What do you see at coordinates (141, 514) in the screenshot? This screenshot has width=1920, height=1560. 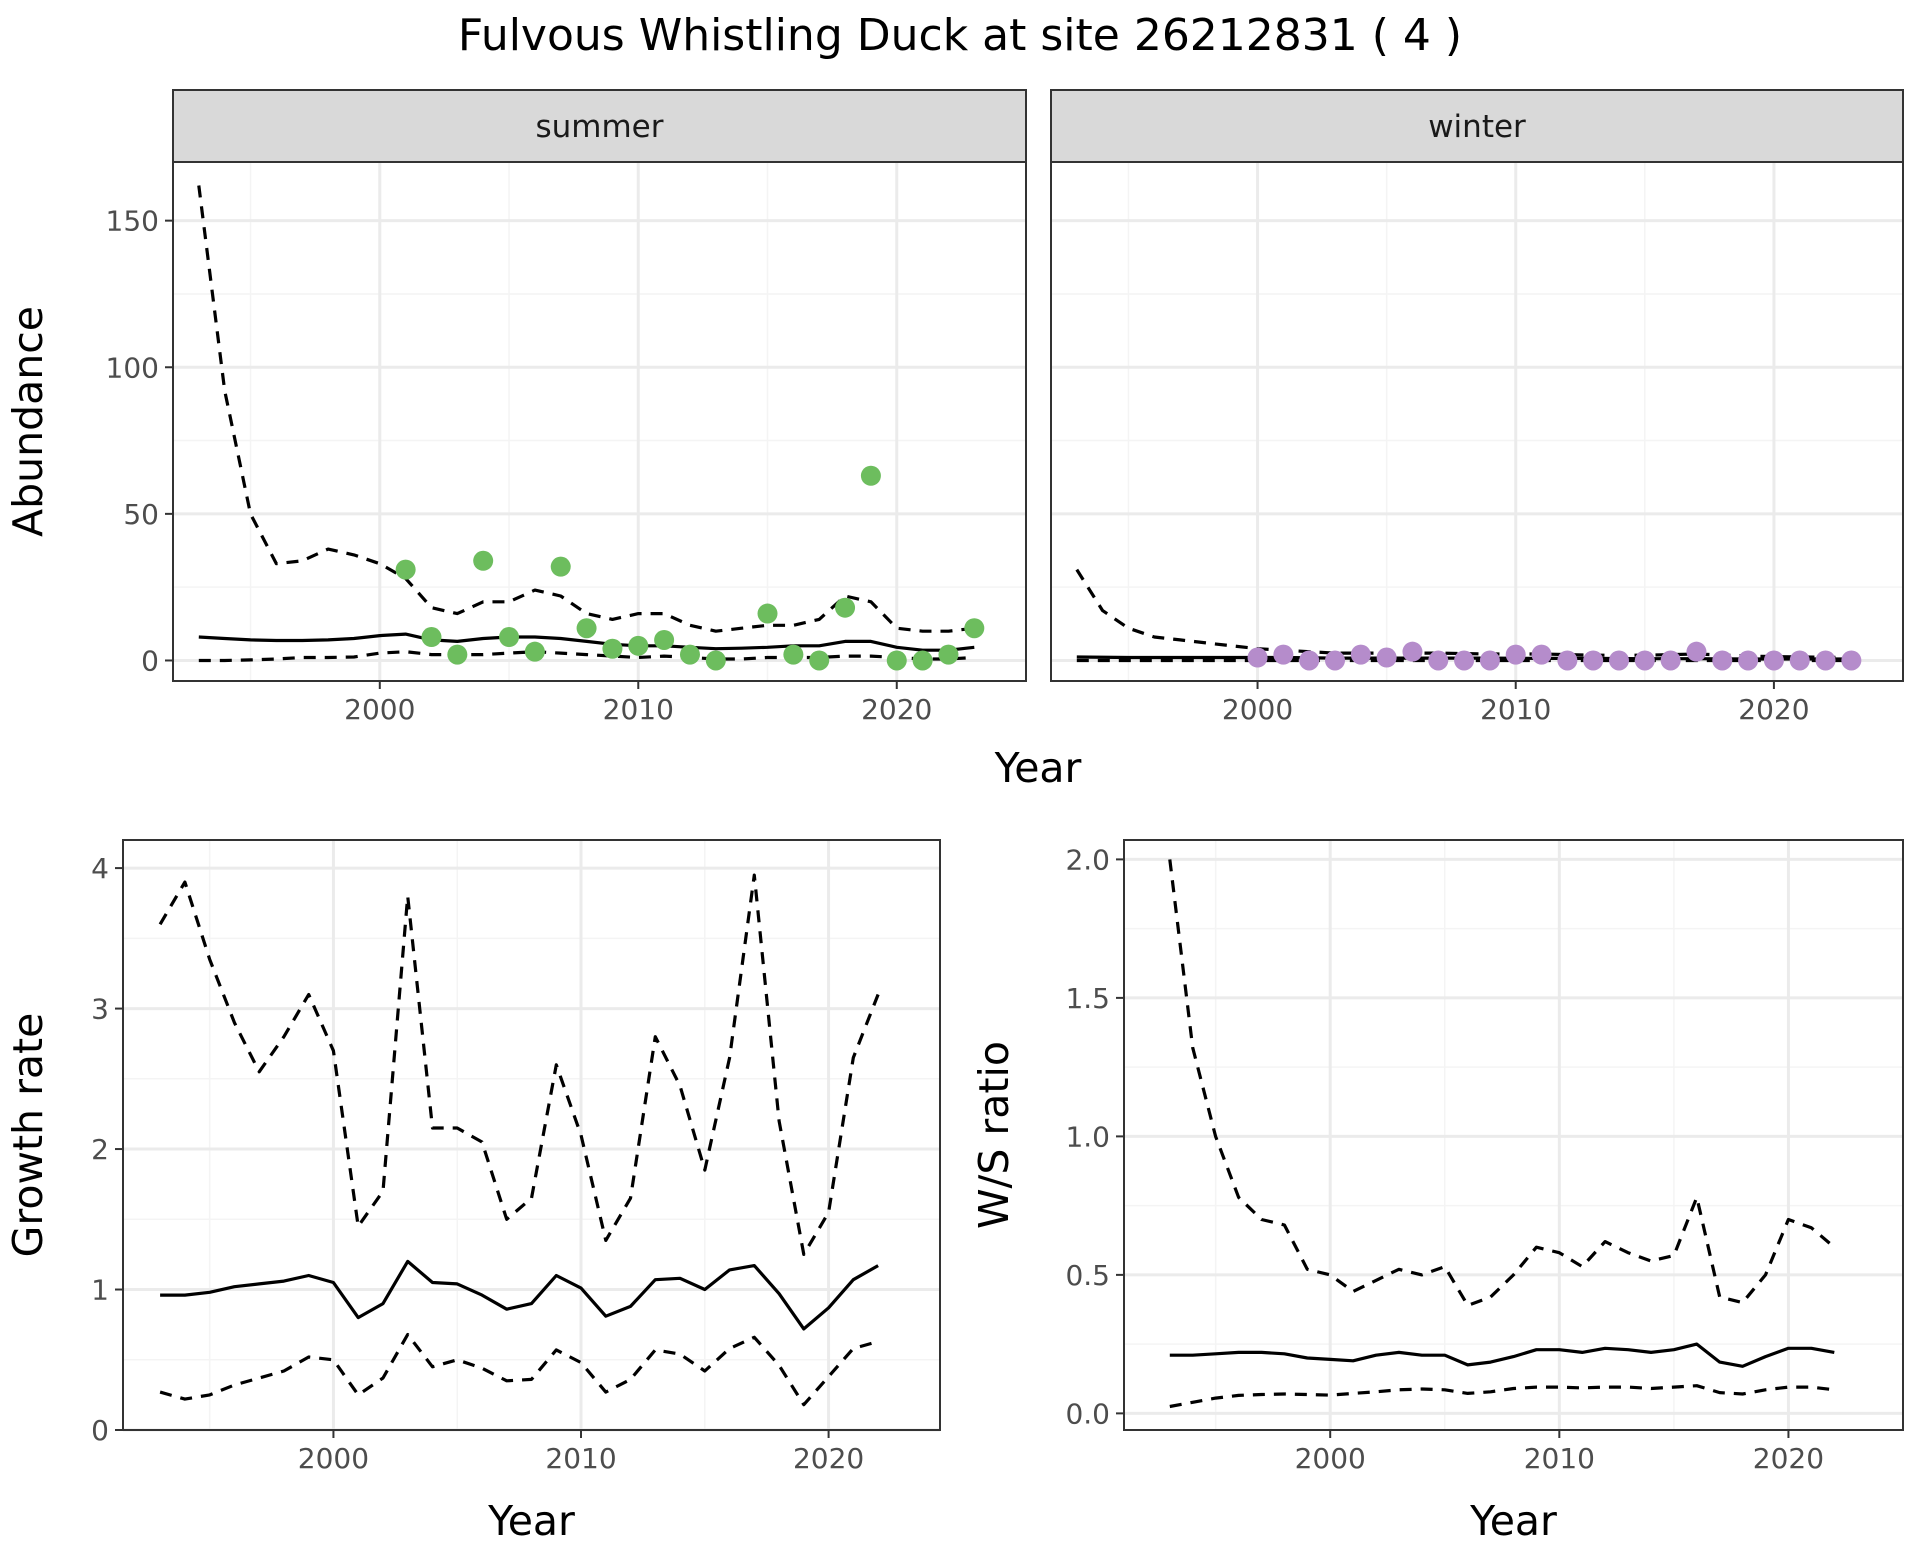 I see `y-tick-label: 50` at bounding box center [141, 514].